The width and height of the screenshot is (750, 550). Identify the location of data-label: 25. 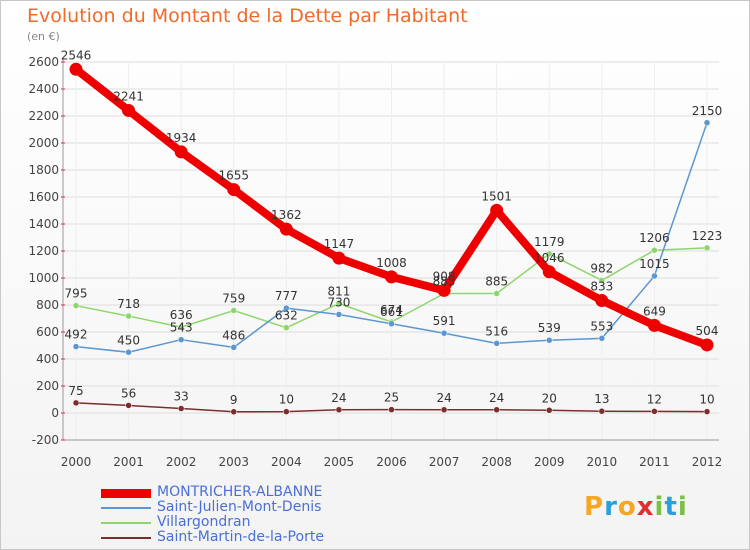
(391, 398).